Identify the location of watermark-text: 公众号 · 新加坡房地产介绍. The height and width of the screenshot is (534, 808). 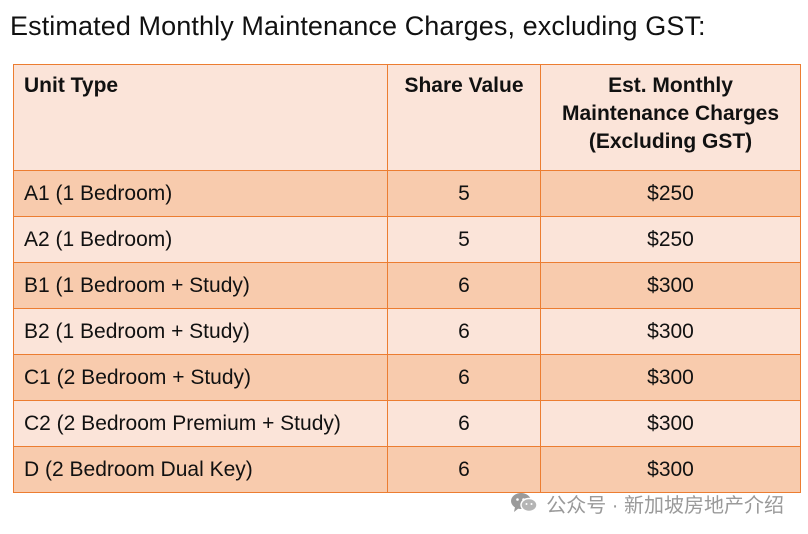
(665, 505).